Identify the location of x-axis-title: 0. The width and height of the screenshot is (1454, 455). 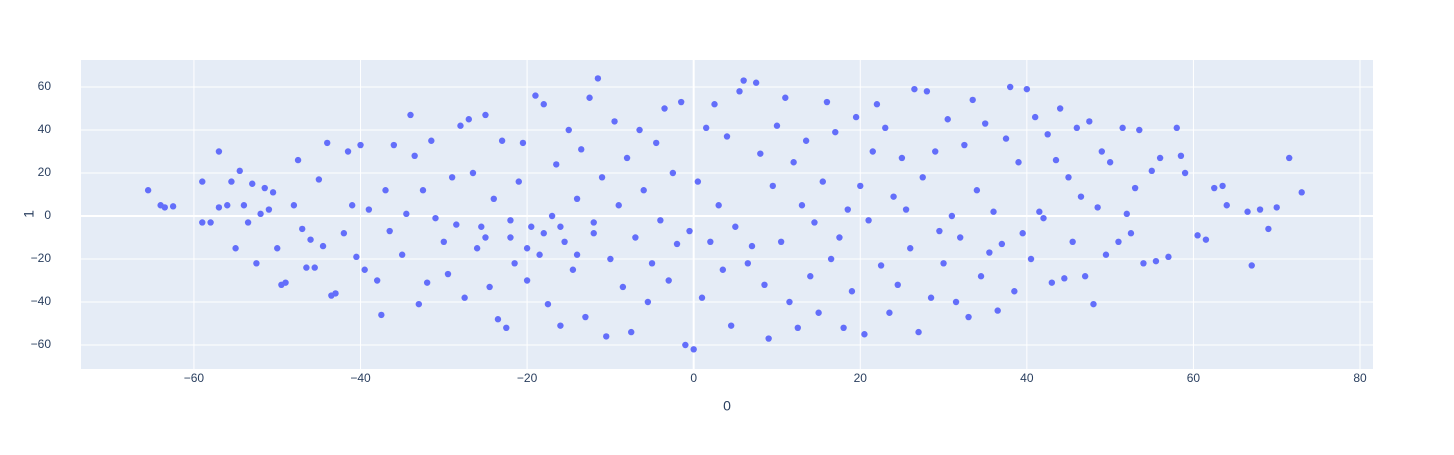
(727, 406).